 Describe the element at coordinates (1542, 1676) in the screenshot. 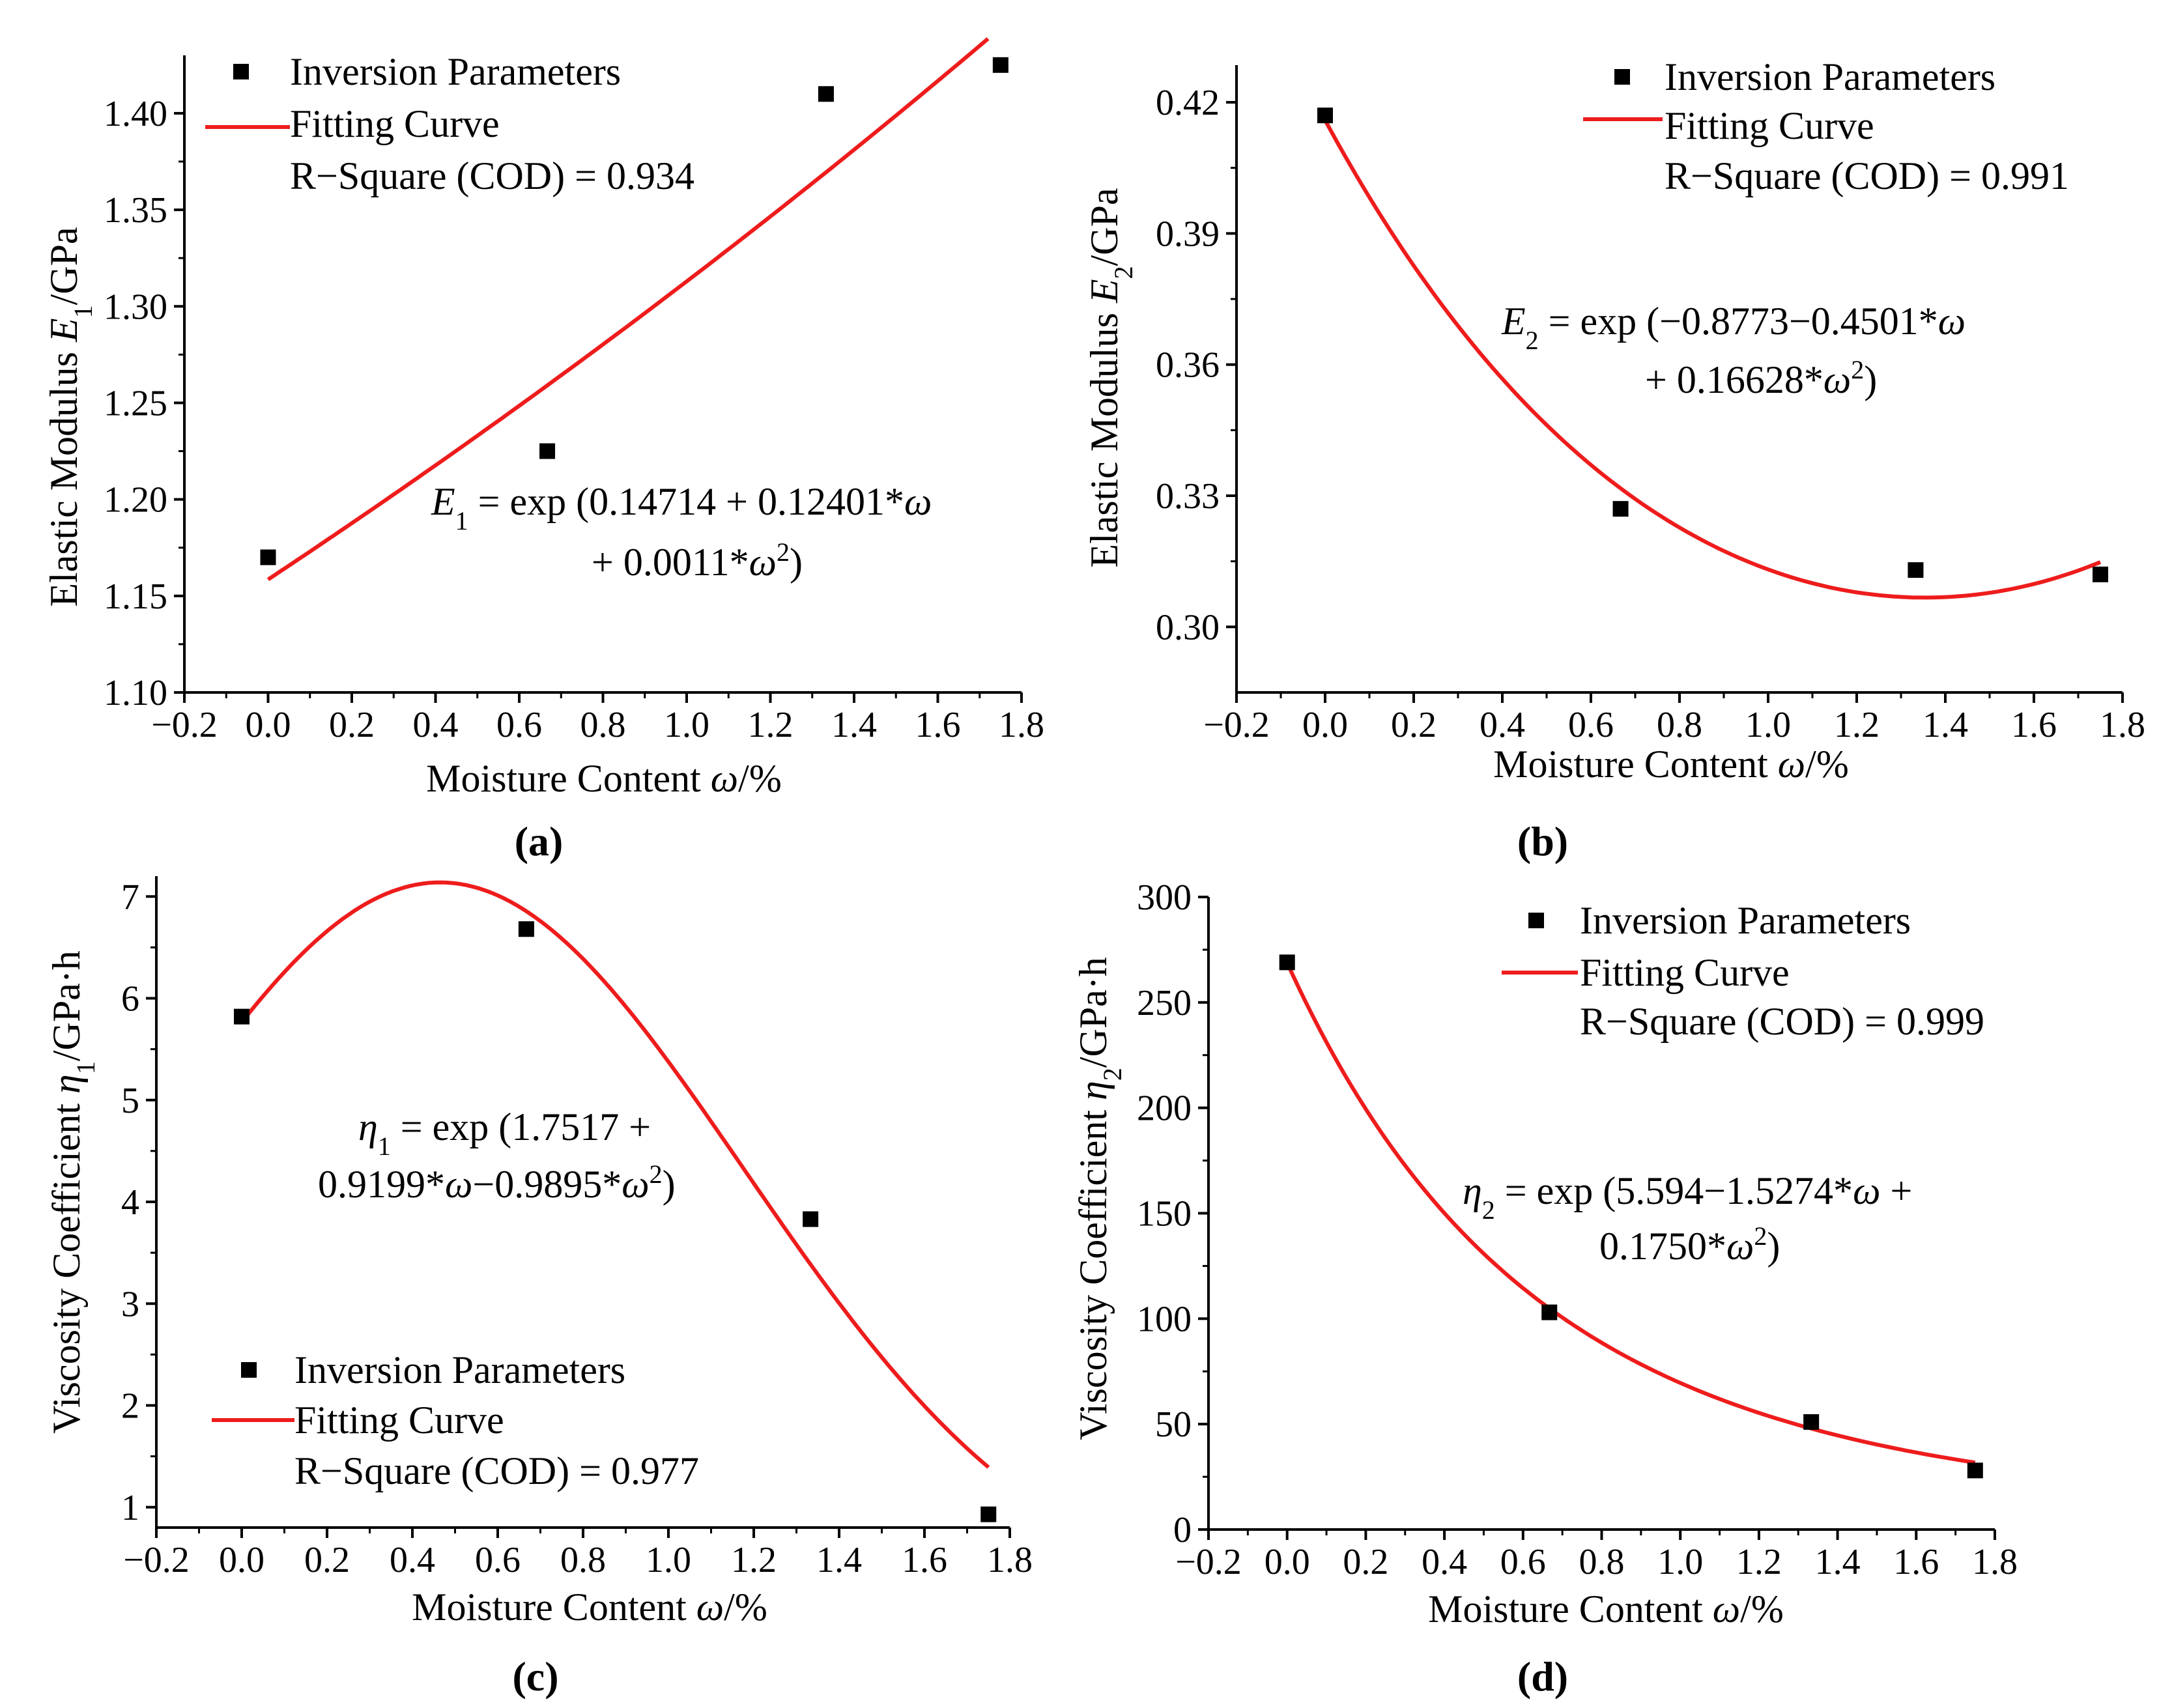

I see `panel-caption: (d)` at that location.